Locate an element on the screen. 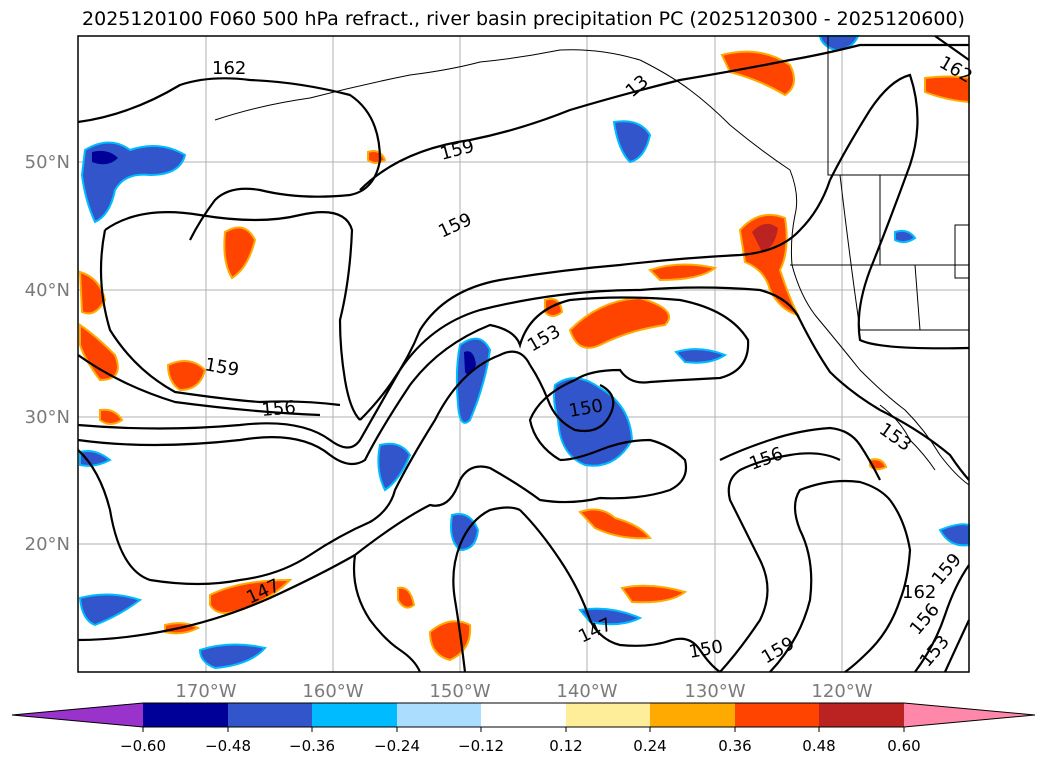  lon-label: 160°W is located at coordinates (332, 691).